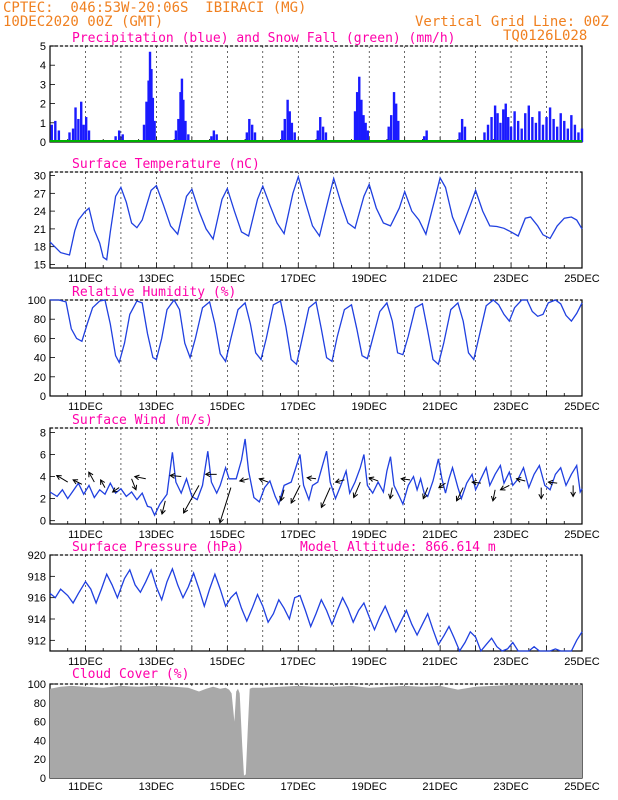 The width and height of the screenshot is (618, 800). I want to click on humidity-y-tick-label: 60, so click(40, 339).